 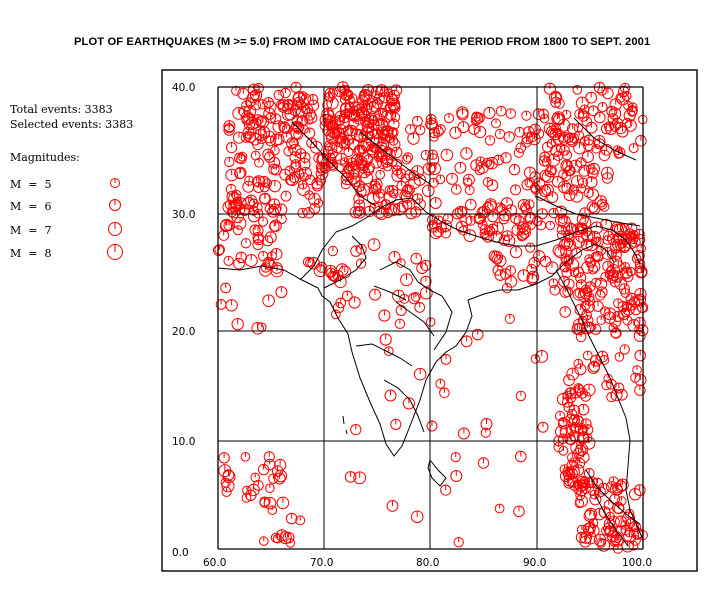 What do you see at coordinates (115, 205) in the screenshot?
I see `legend-symbol-m6` at bounding box center [115, 205].